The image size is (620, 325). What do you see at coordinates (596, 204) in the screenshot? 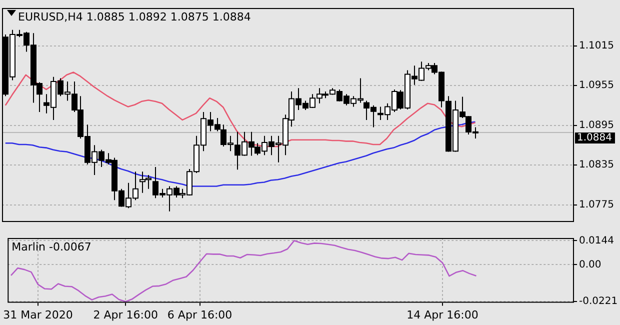
I see `y-tick-label: 1.0775` at bounding box center [596, 204].